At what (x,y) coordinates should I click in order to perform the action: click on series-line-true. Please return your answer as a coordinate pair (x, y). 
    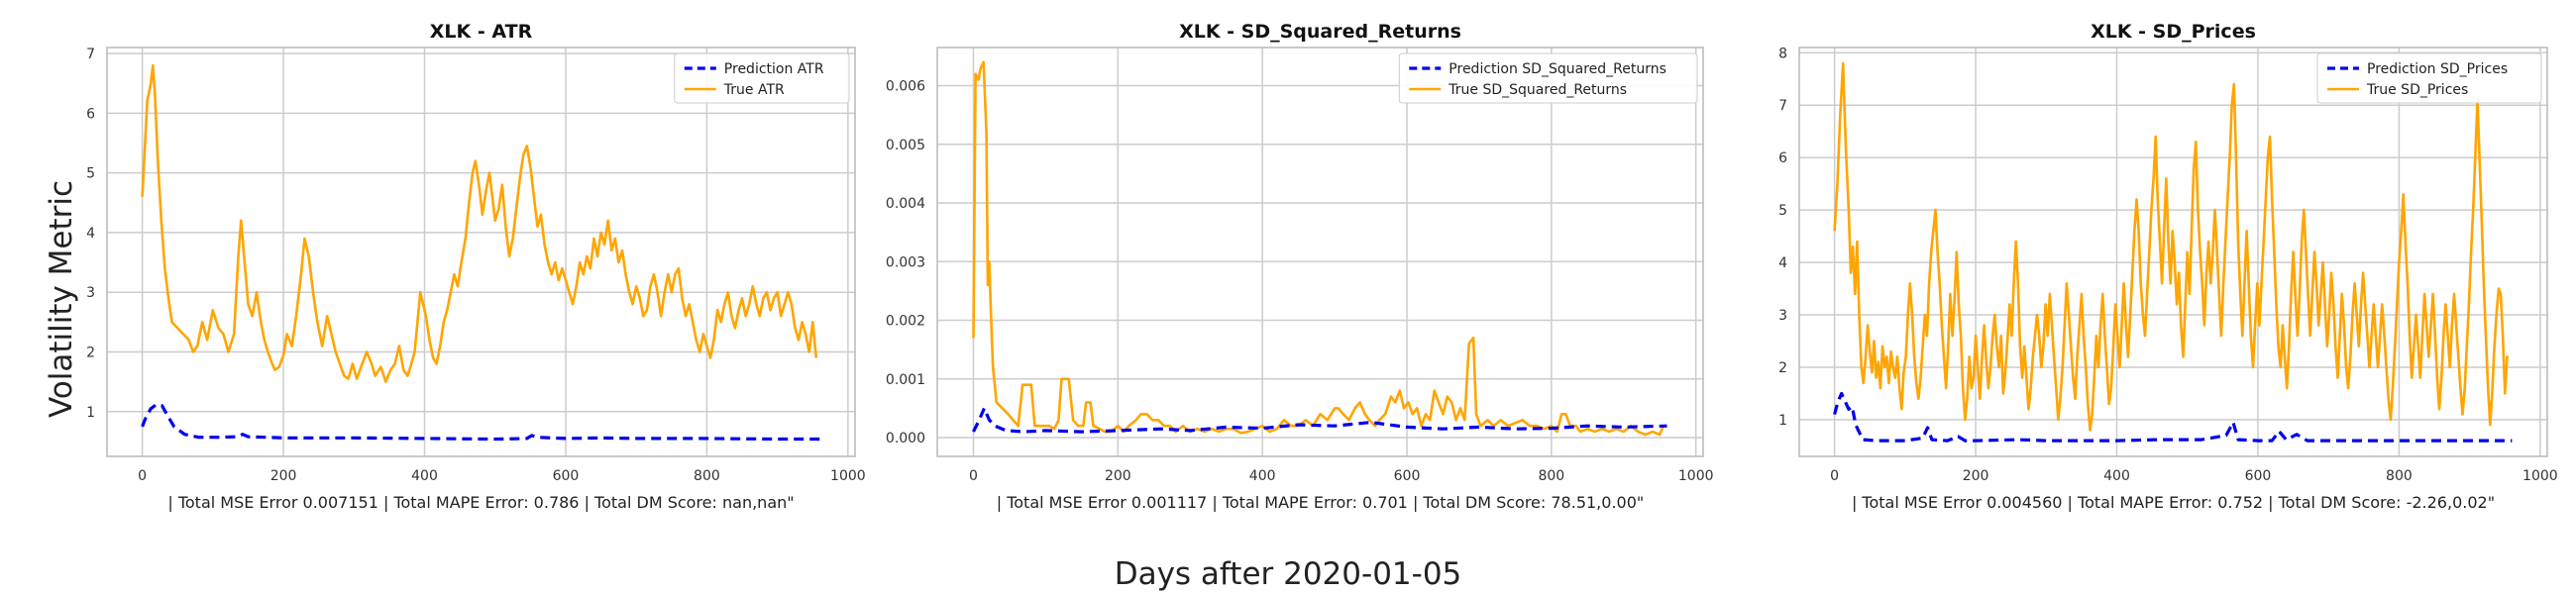
    Looking at the image, I should click on (479, 223).